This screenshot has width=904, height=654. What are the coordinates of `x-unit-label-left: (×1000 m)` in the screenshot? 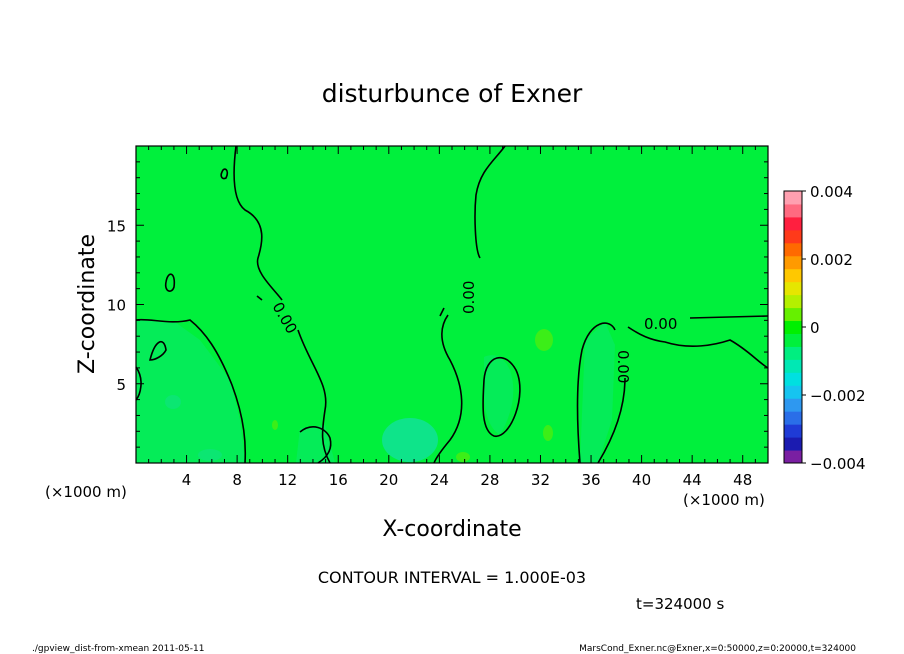 It's located at (86, 492).